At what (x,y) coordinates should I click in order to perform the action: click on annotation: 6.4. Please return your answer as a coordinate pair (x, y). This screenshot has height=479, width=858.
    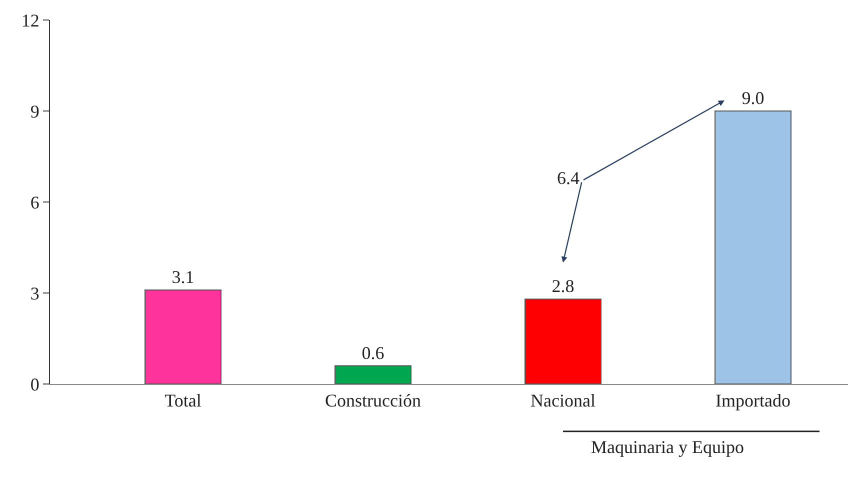
    Looking at the image, I should click on (568, 178).